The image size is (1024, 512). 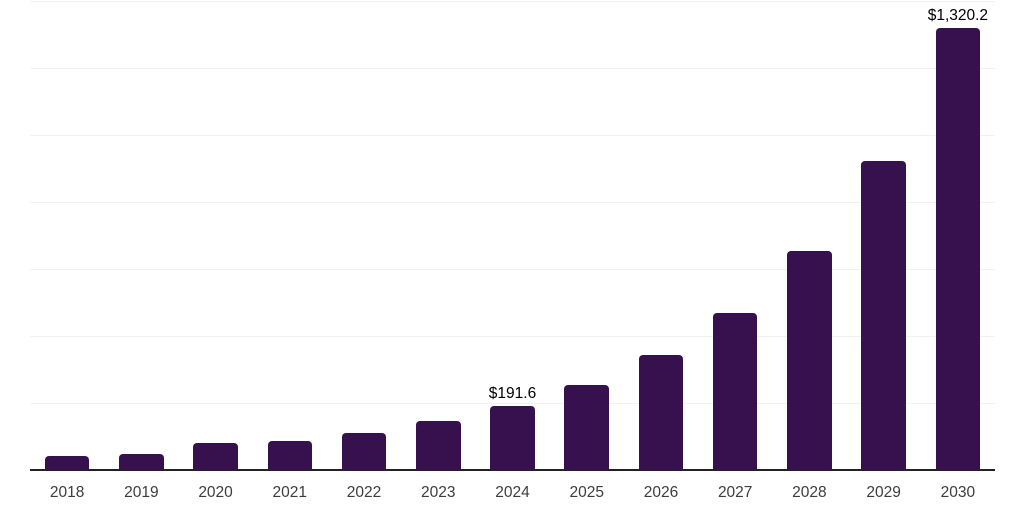 What do you see at coordinates (735, 492) in the screenshot?
I see `x-tick-label-2027: 2027` at bounding box center [735, 492].